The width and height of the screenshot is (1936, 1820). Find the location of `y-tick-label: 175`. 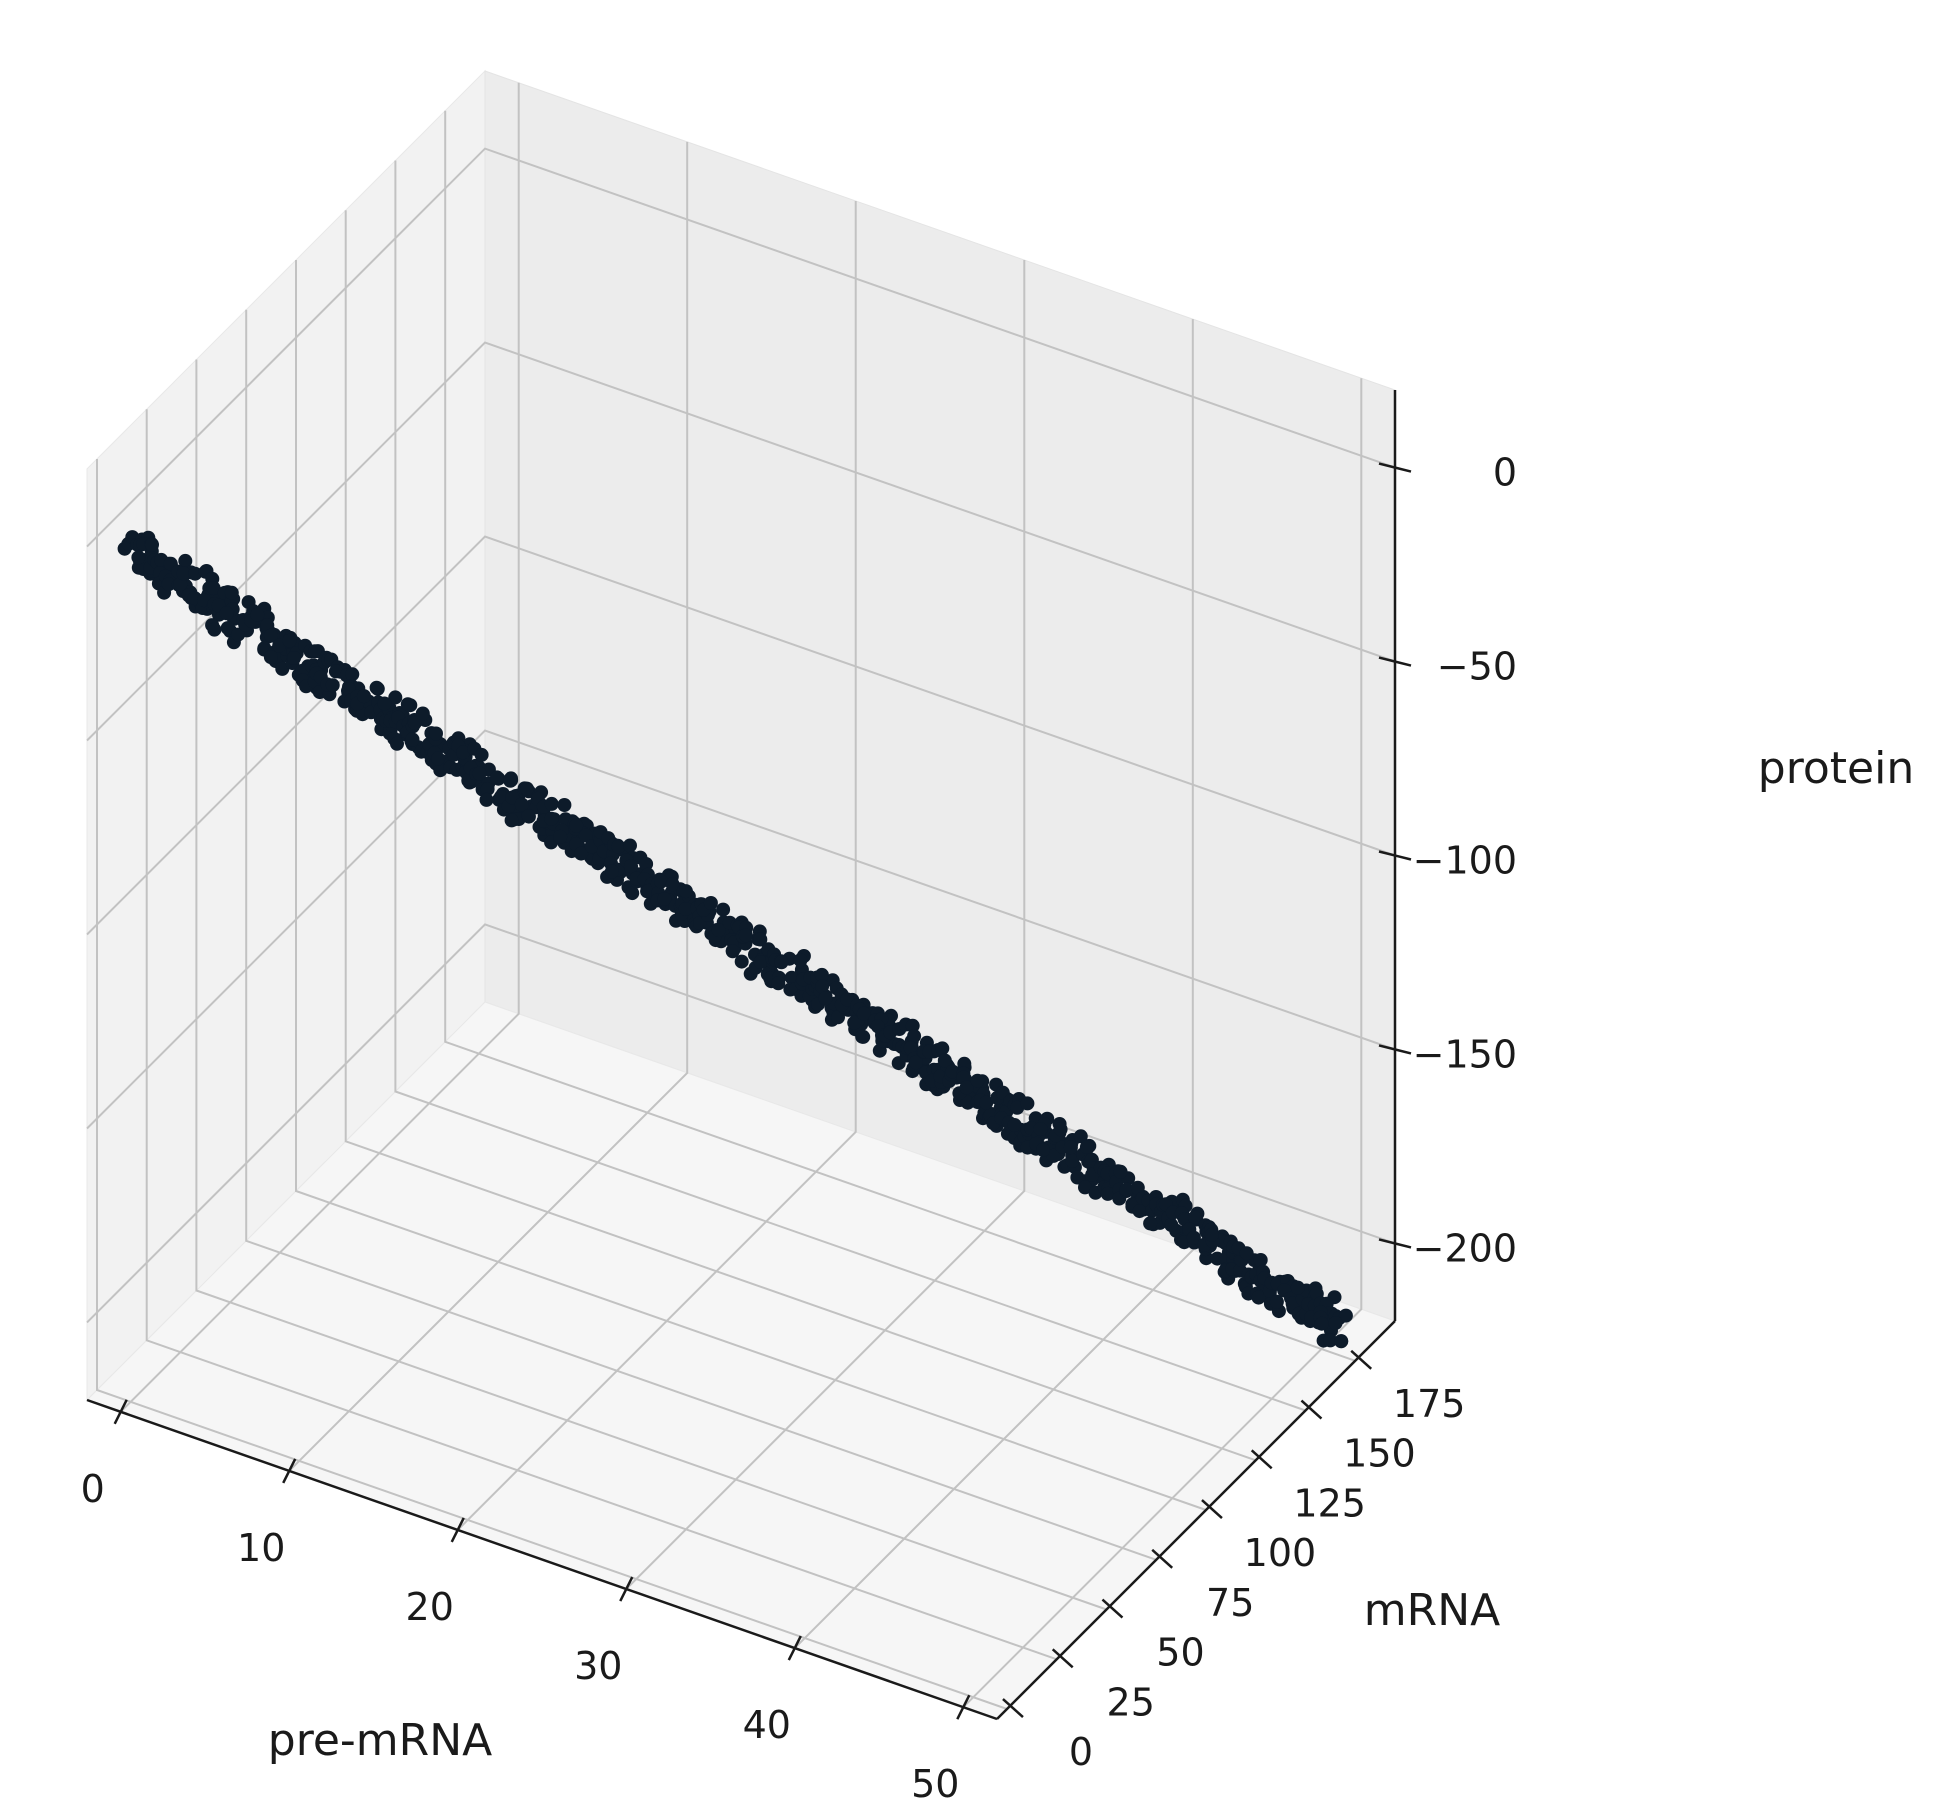

y-tick-label: 175 is located at coordinates (1429, 1404).